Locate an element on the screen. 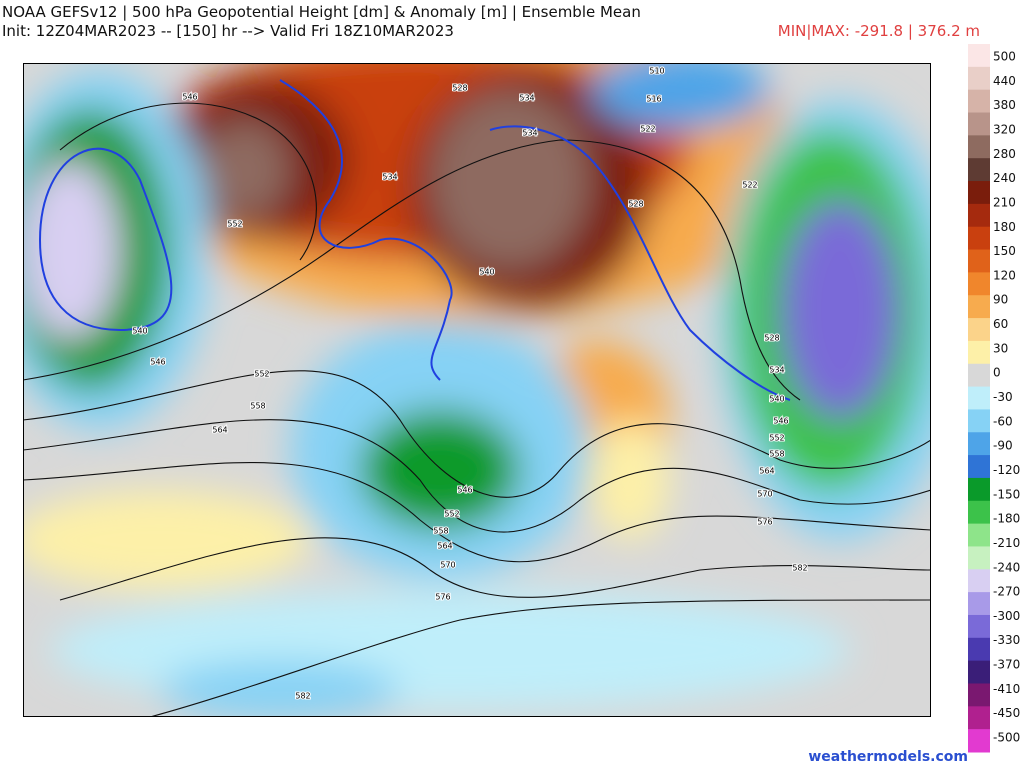 This screenshot has height=768, width=1024. colorbar-label: -60 is located at coordinates (1003, 421).